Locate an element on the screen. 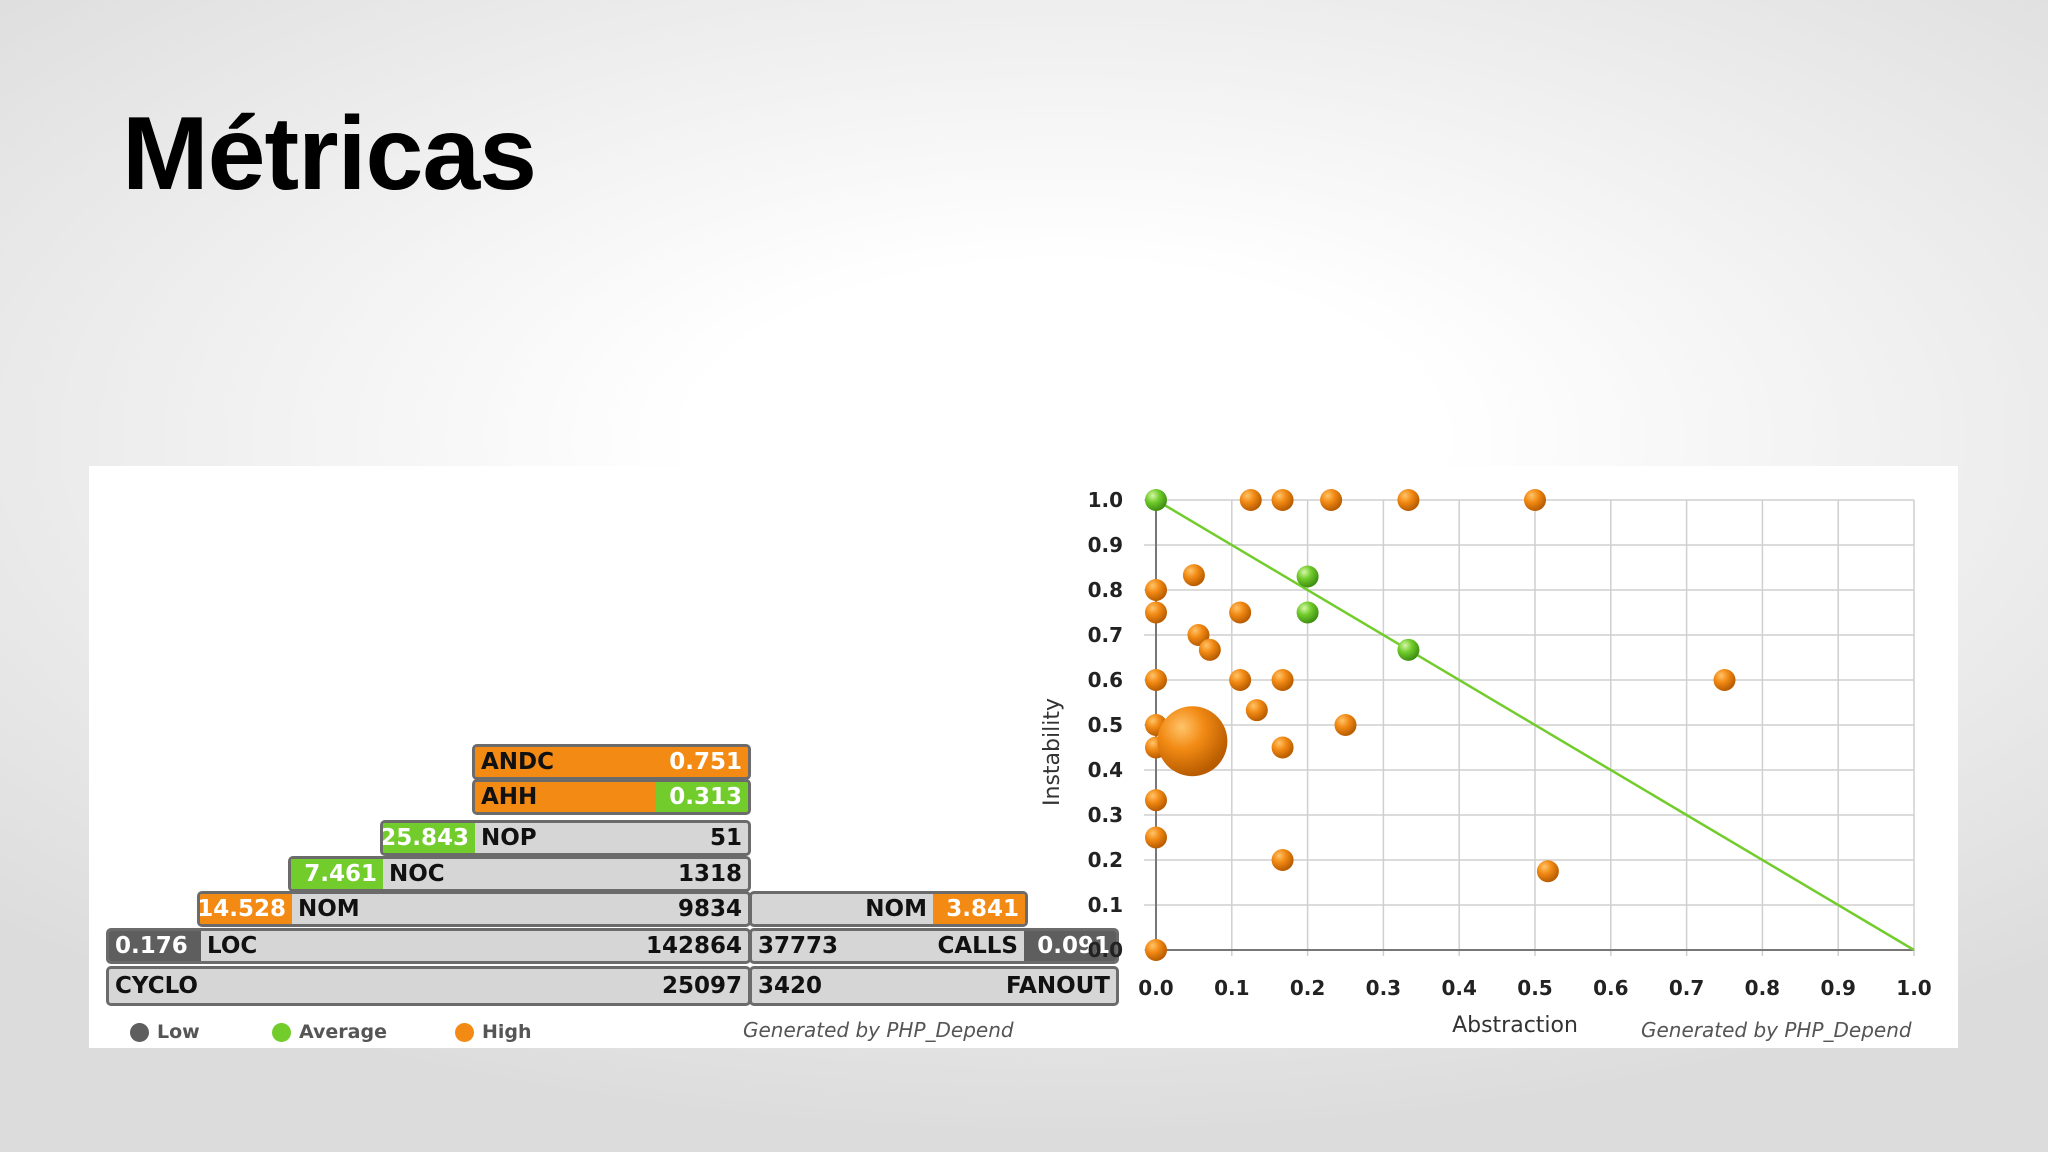 The height and width of the screenshot is (1152, 2048). pyramid-generated-by: Generated by PHP_Depend is located at coordinates (878, 1030).